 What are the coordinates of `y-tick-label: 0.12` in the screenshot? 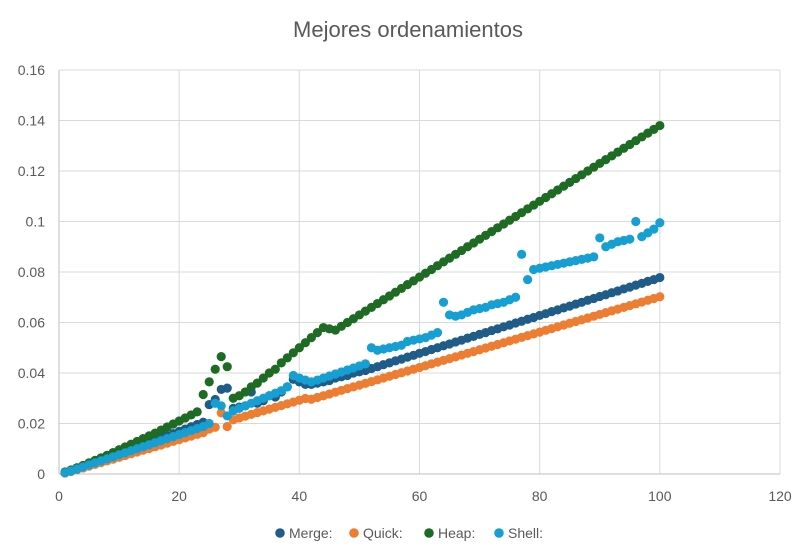 It's located at (31, 171).